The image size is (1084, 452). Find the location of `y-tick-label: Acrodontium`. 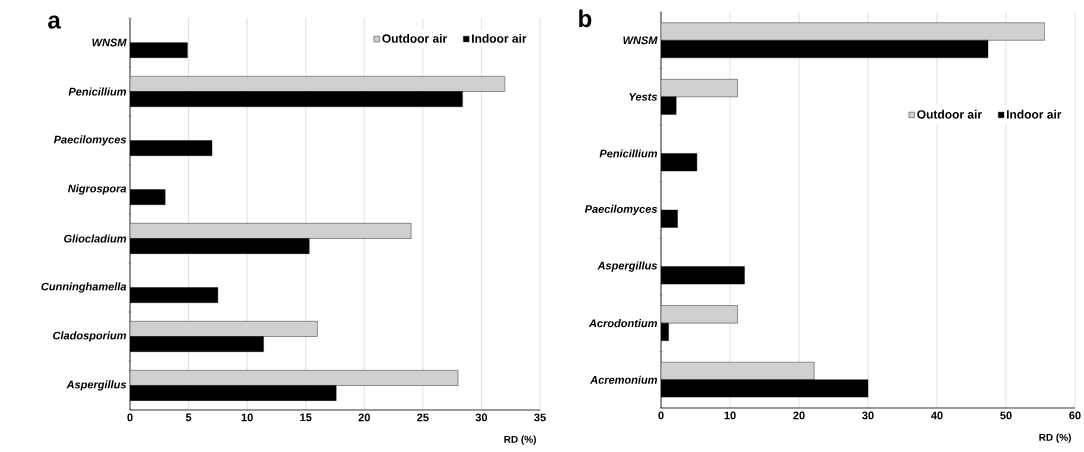

y-tick-label: Acrodontium is located at coordinates (623, 323).